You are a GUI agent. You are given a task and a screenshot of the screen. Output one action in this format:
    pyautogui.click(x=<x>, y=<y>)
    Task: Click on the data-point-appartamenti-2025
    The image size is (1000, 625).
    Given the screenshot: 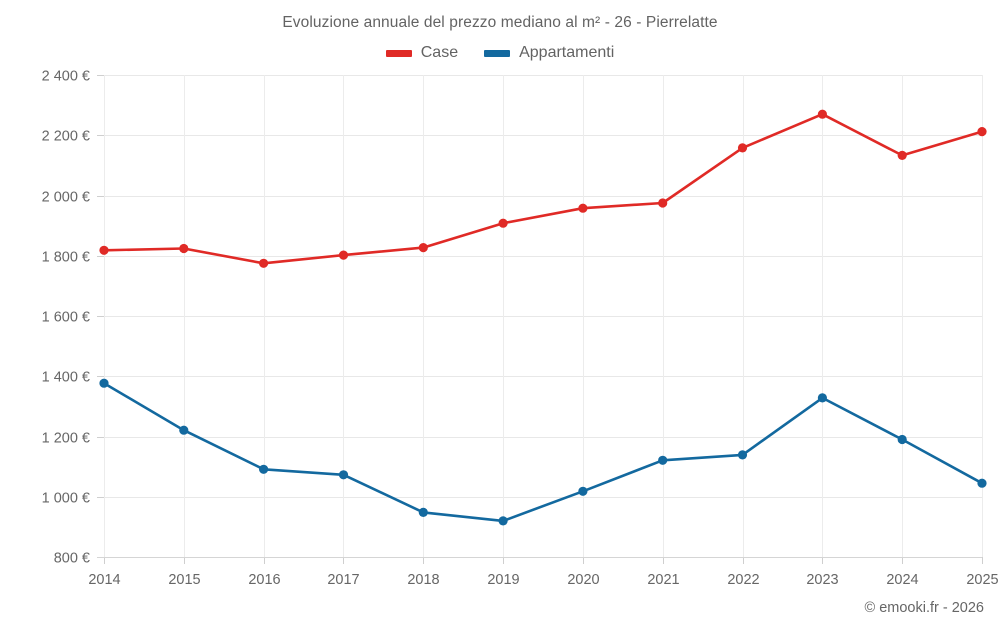 What is the action you would take?
    pyautogui.click(x=982, y=483)
    